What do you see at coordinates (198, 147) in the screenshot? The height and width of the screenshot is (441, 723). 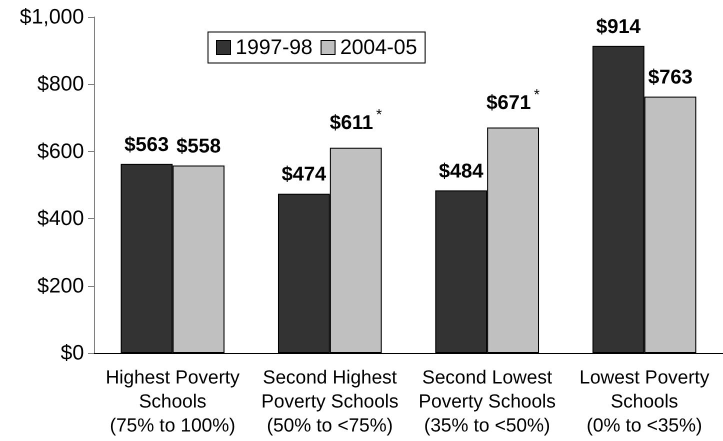 I see `data-label: $558` at bounding box center [198, 147].